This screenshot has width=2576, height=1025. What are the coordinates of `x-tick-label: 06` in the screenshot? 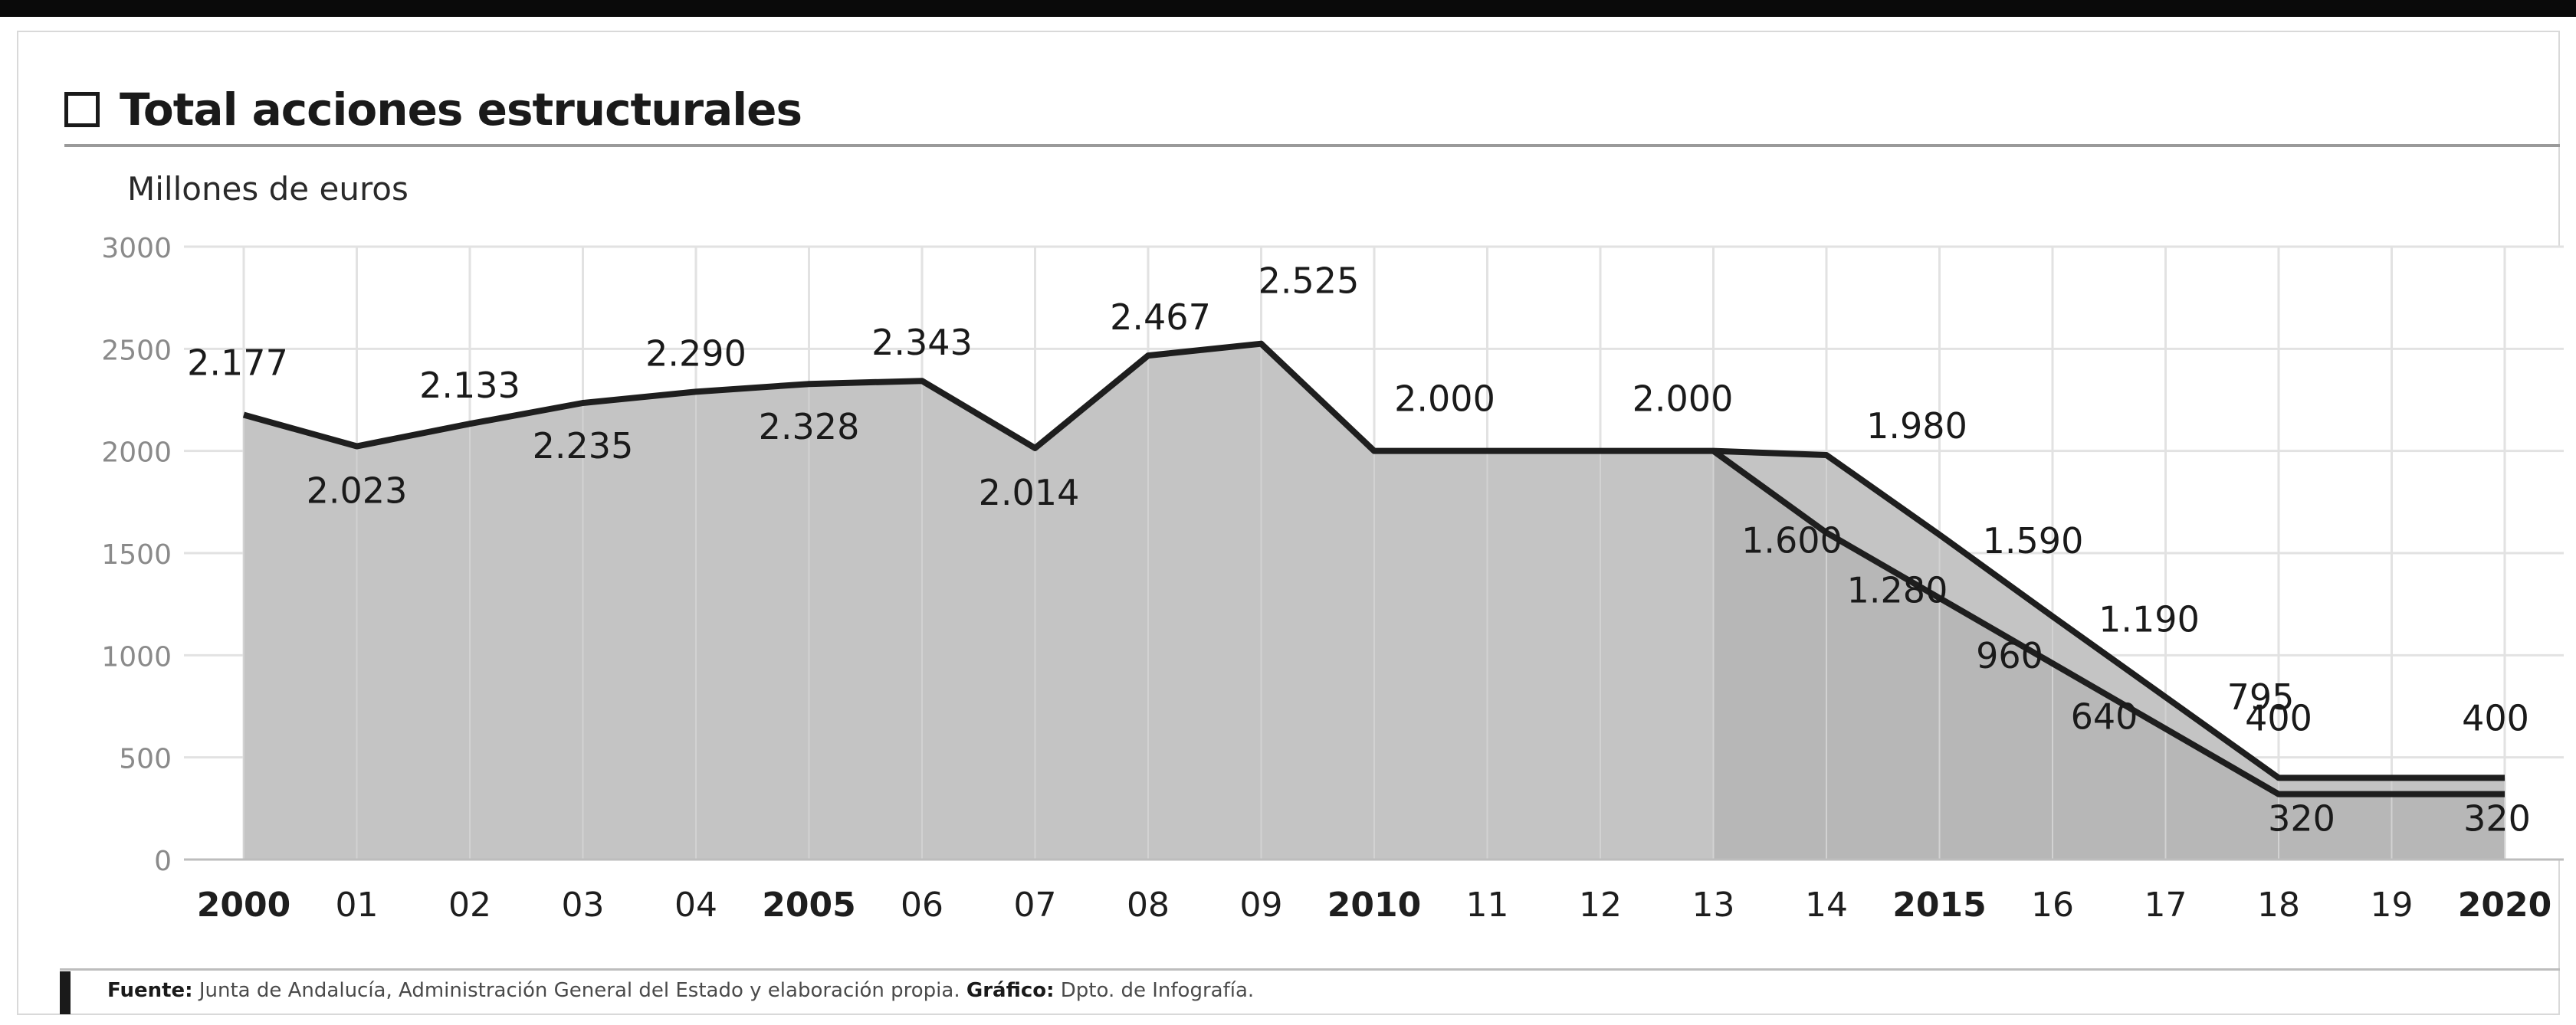 It's located at (922, 905).